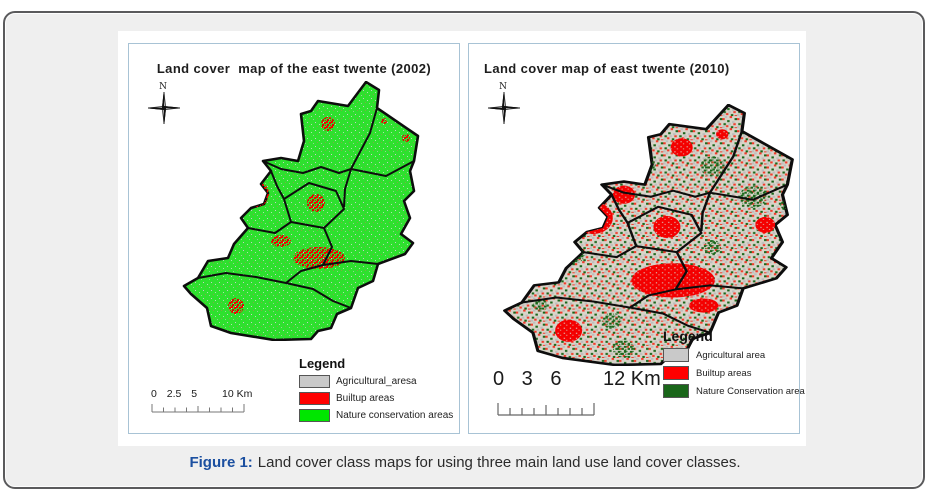 The height and width of the screenshot is (494, 930). I want to click on north-arrow-2002: N, so click(164, 106).